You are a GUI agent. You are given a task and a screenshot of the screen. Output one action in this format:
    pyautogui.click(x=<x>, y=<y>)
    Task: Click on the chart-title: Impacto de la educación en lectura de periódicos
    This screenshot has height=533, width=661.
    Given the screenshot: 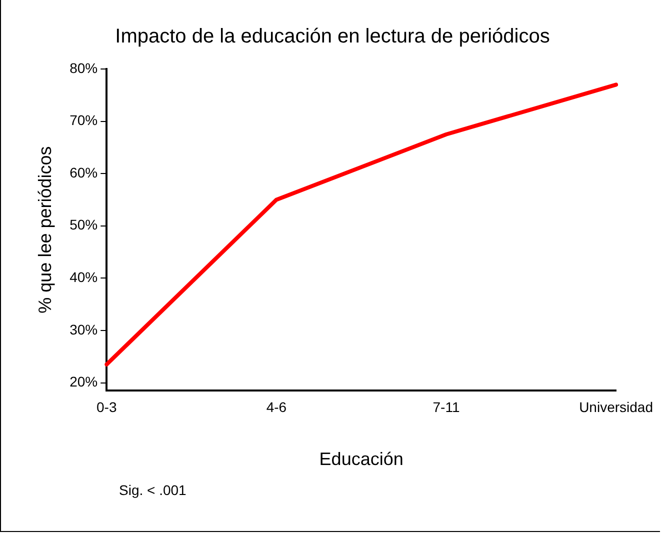 What is the action you would take?
    pyautogui.click(x=332, y=37)
    